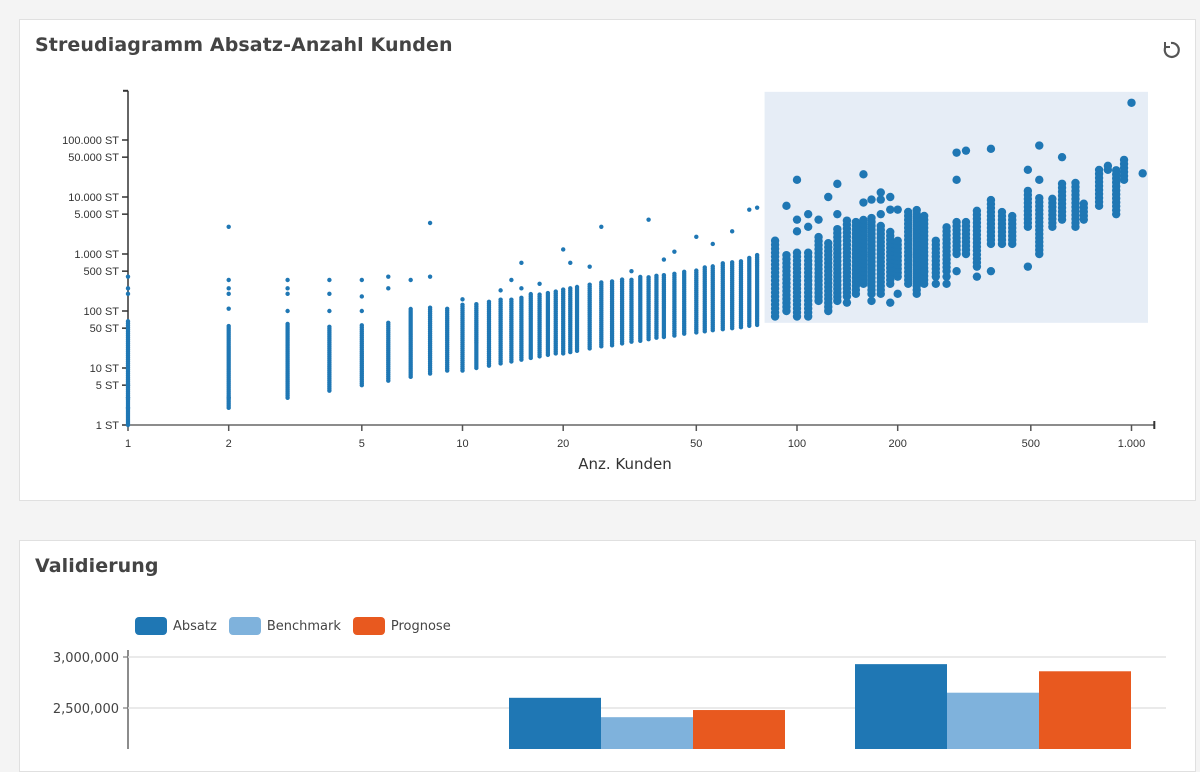 This screenshot has height=772, width=1200. Describe the element at coordinates (96, 255) in the screenshot. I see `y-tick-label: 1.000 ST` at that location.